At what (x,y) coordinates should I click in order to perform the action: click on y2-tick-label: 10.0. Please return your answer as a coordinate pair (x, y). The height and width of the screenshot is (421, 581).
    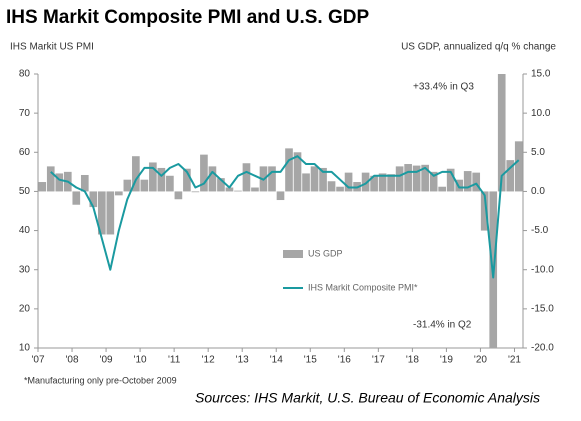
    Looking at the image, I should click on (541, 113).